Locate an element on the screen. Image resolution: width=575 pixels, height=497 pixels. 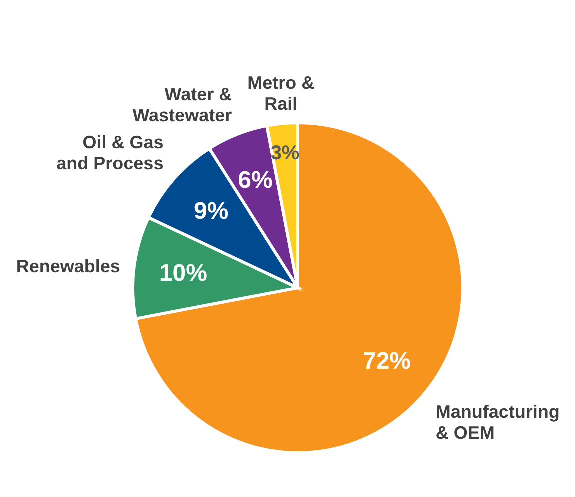
slice-label: Oil & Gas and Process is located at coordinates (110, 153).